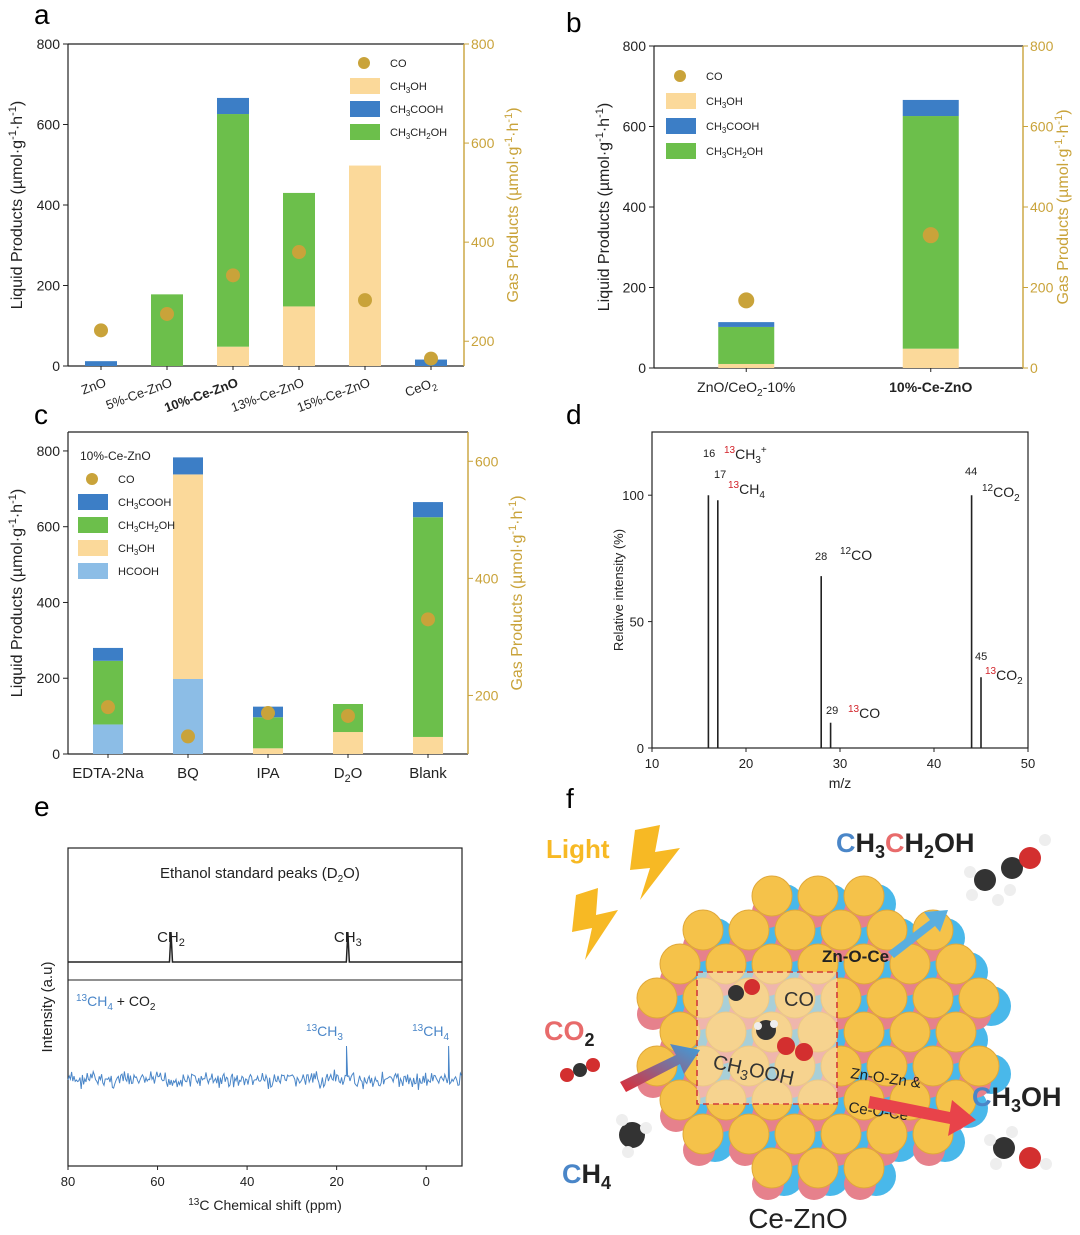 The image size is (1080, 1235). What do you see at coordinates (49, 286) in the screenshot?
I see `y-tick-label: 200` at bounding box center [49, 286].